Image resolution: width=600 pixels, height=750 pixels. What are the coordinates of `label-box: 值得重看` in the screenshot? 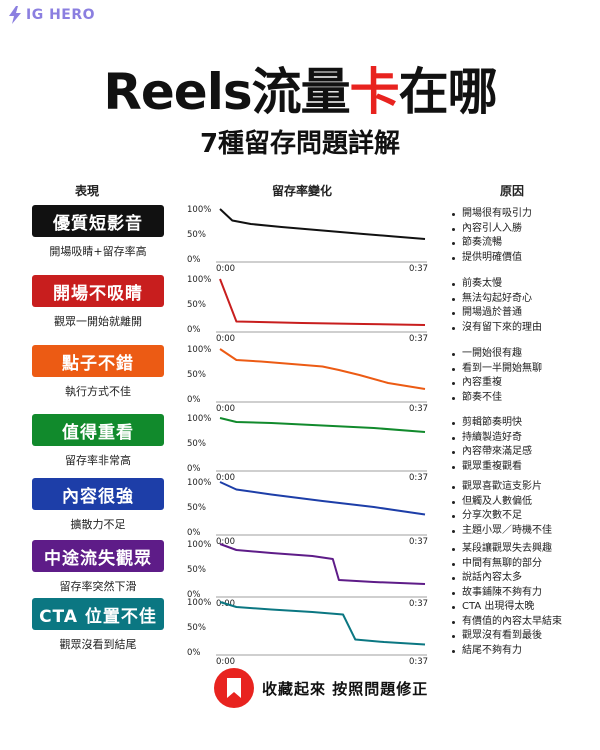 It's located at (98, 430).